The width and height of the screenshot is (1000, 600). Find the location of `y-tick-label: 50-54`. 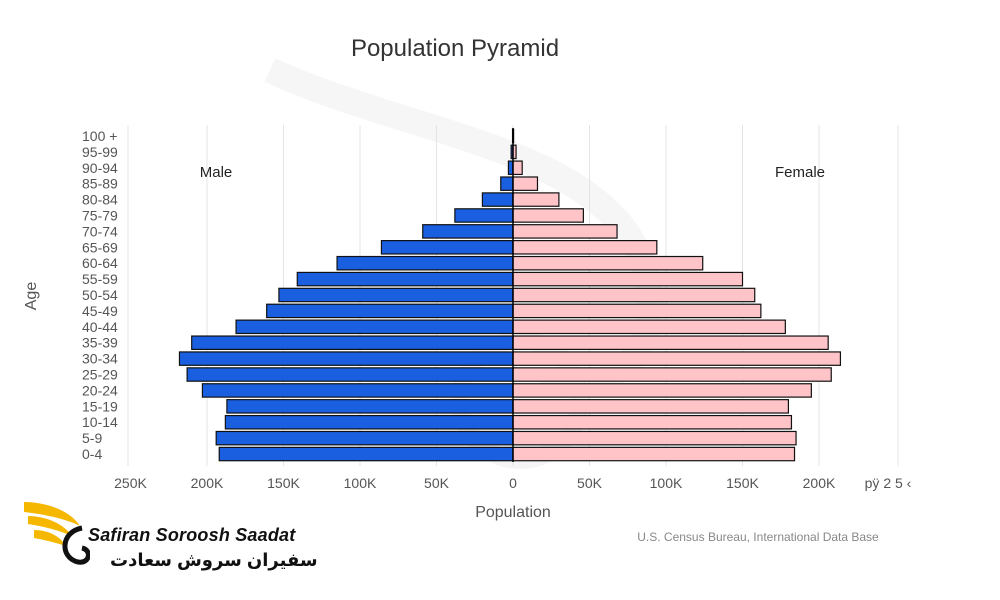

y-tick-label: 50-54 is located at coordinates (100, 295).